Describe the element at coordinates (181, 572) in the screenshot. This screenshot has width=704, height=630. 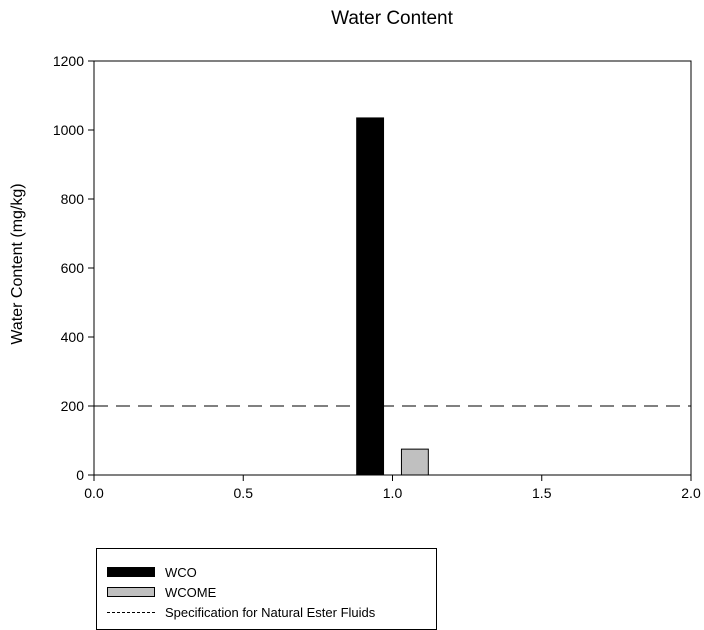
I see `legend-label-wco: WCO` at that location.